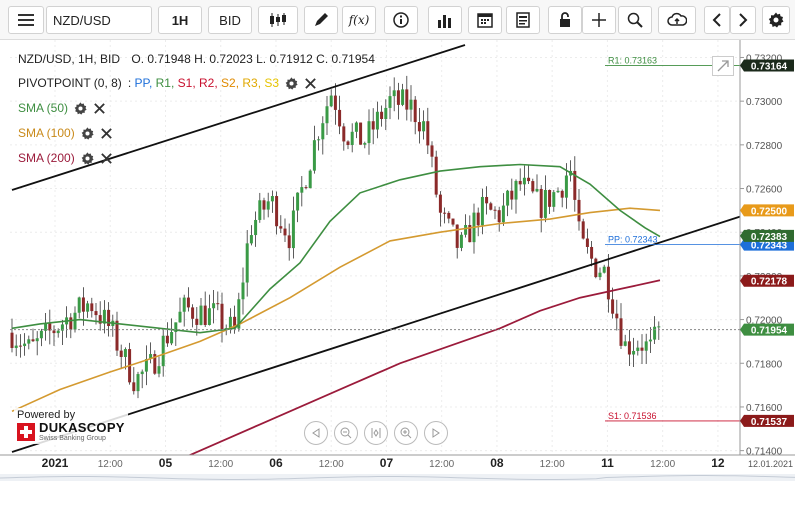  I want to click on symbol-selector: NZD/USD, so click(99, 20).